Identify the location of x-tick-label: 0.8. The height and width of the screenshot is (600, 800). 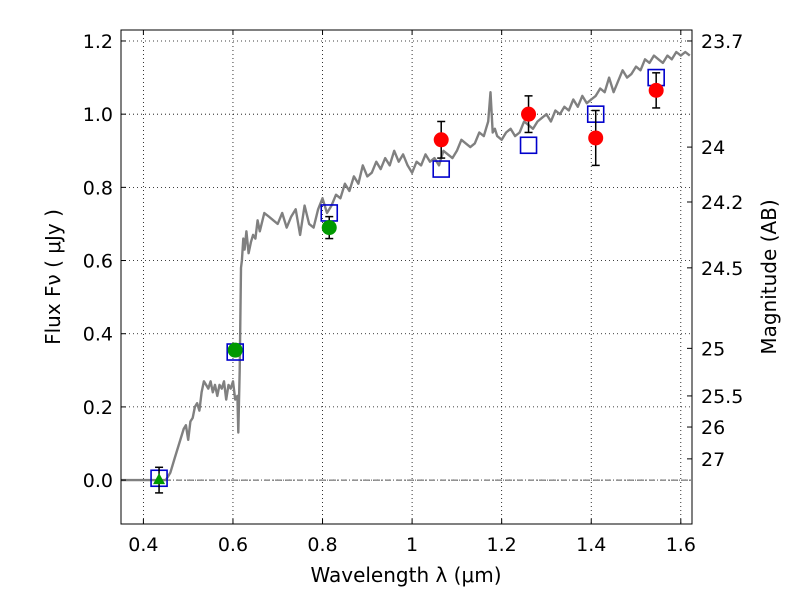
(322, 545).